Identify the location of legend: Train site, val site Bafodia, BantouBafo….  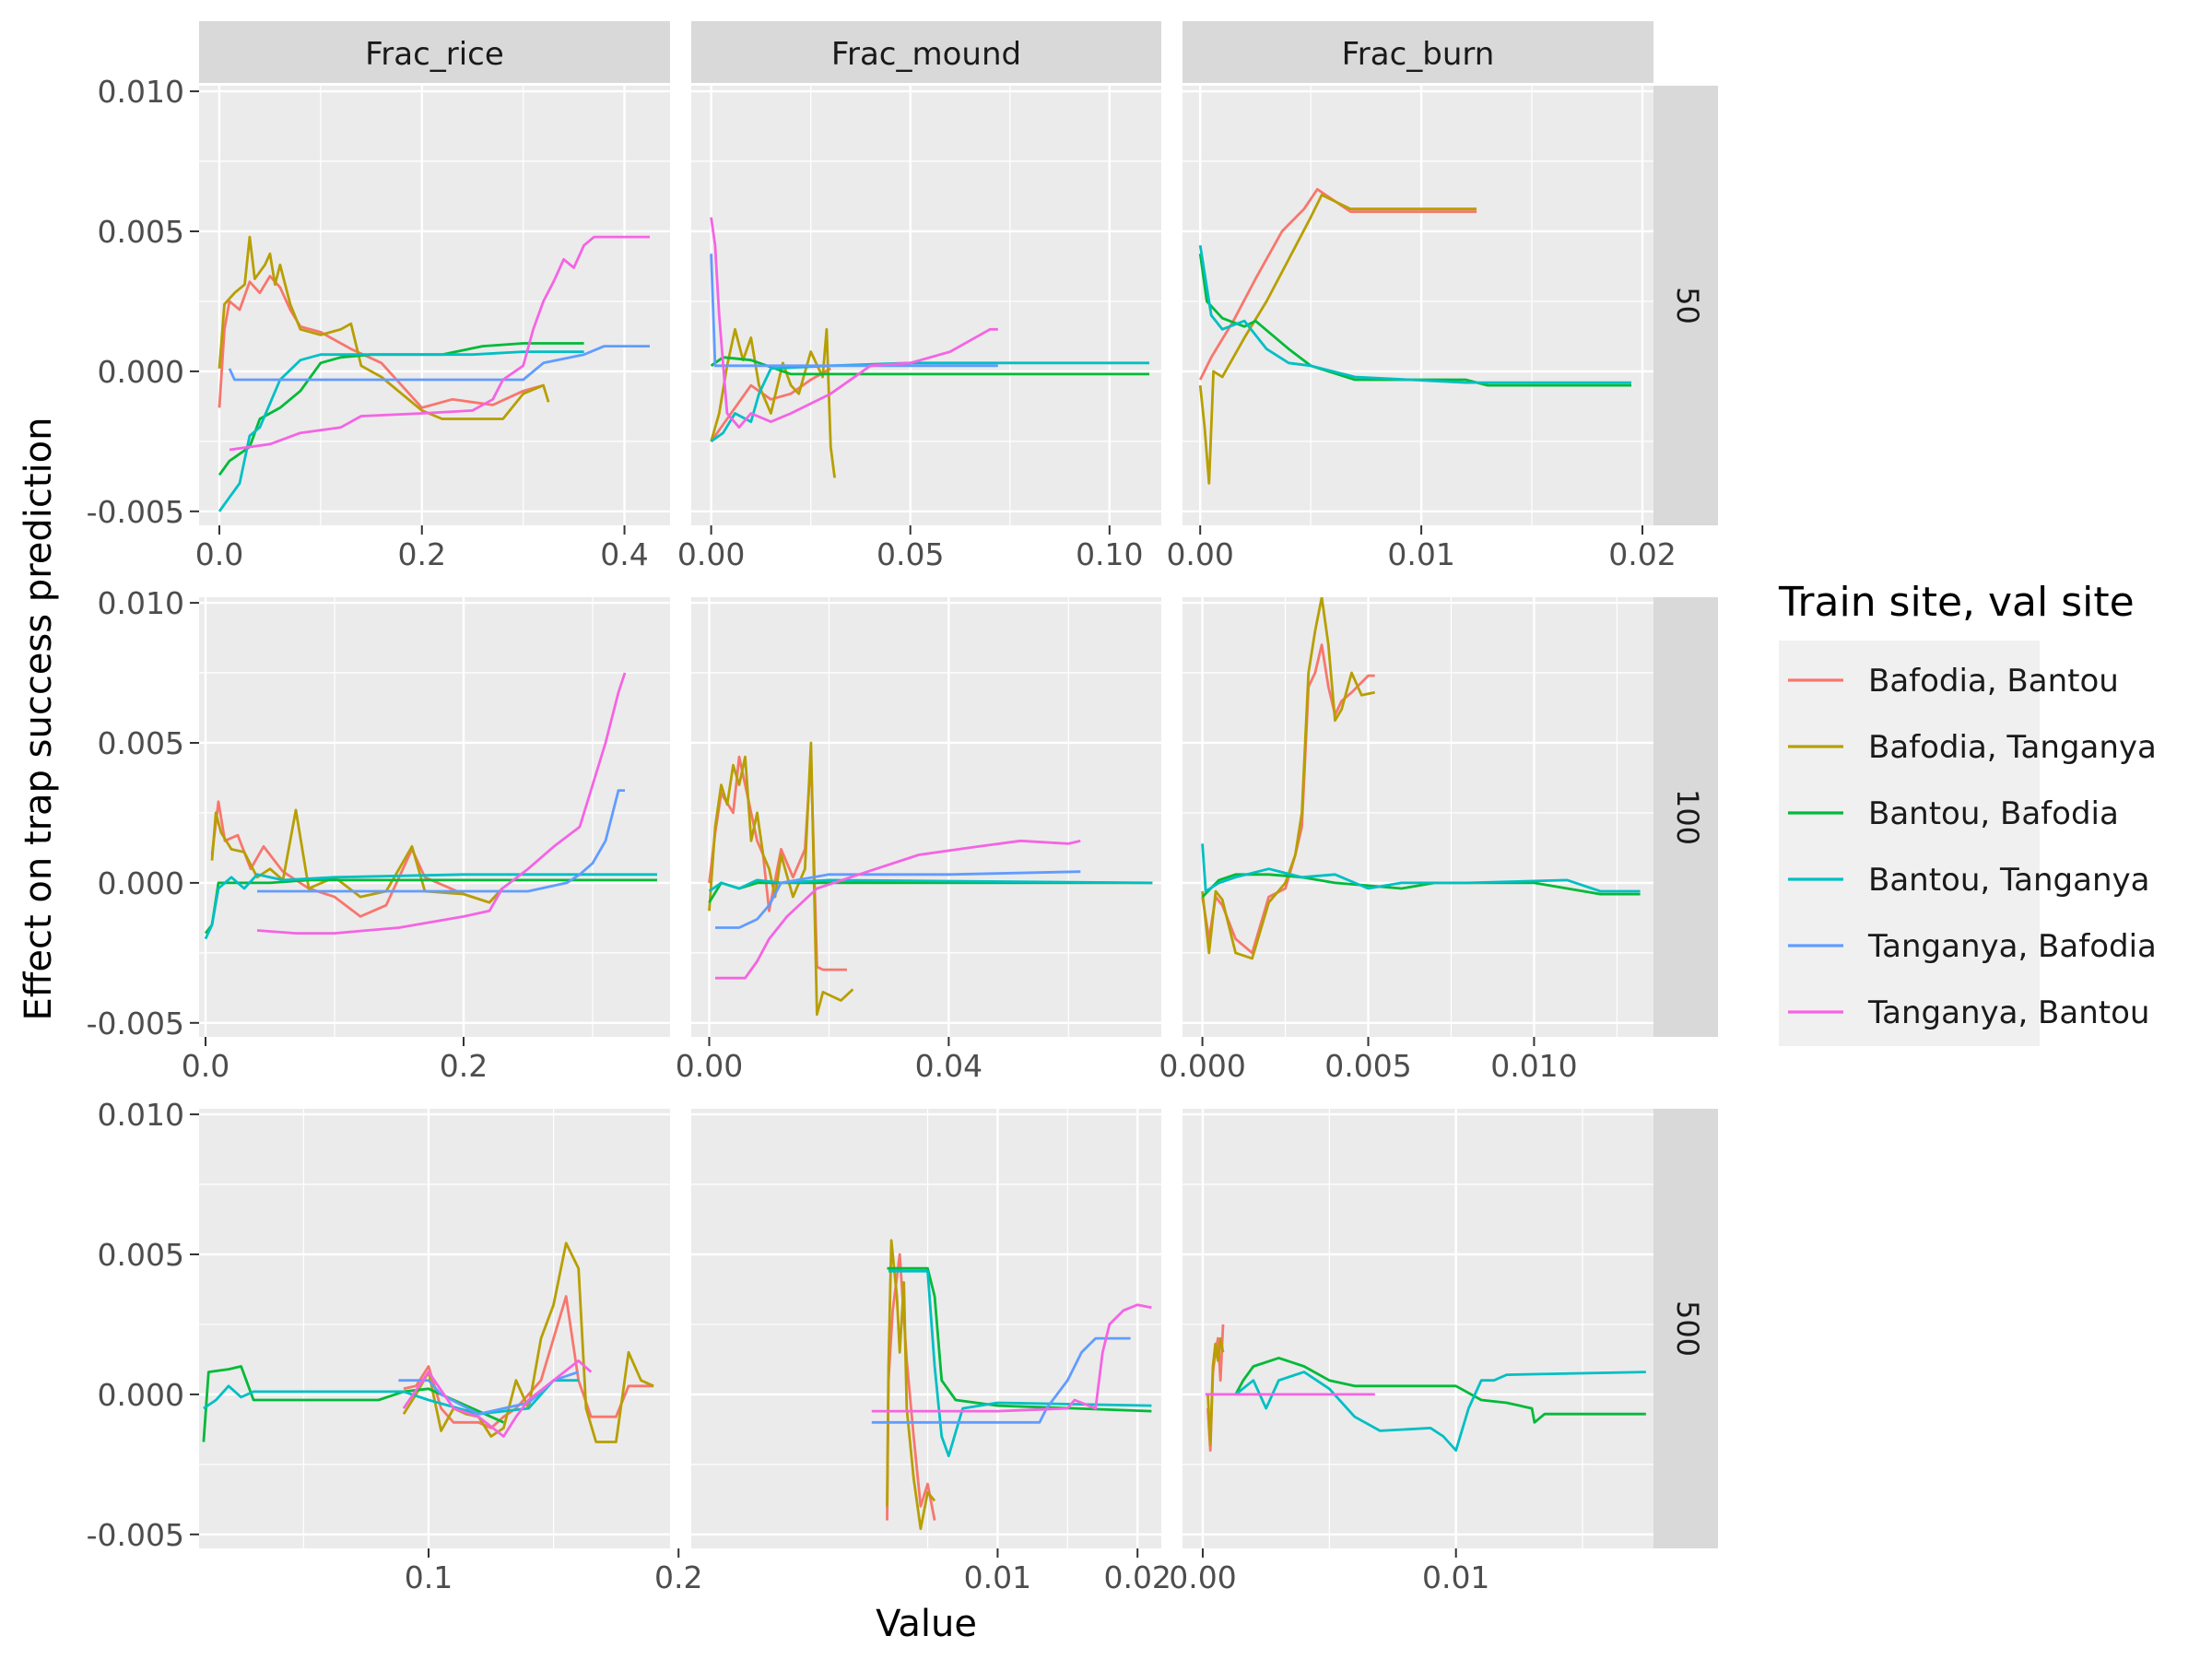
(1967, 812).